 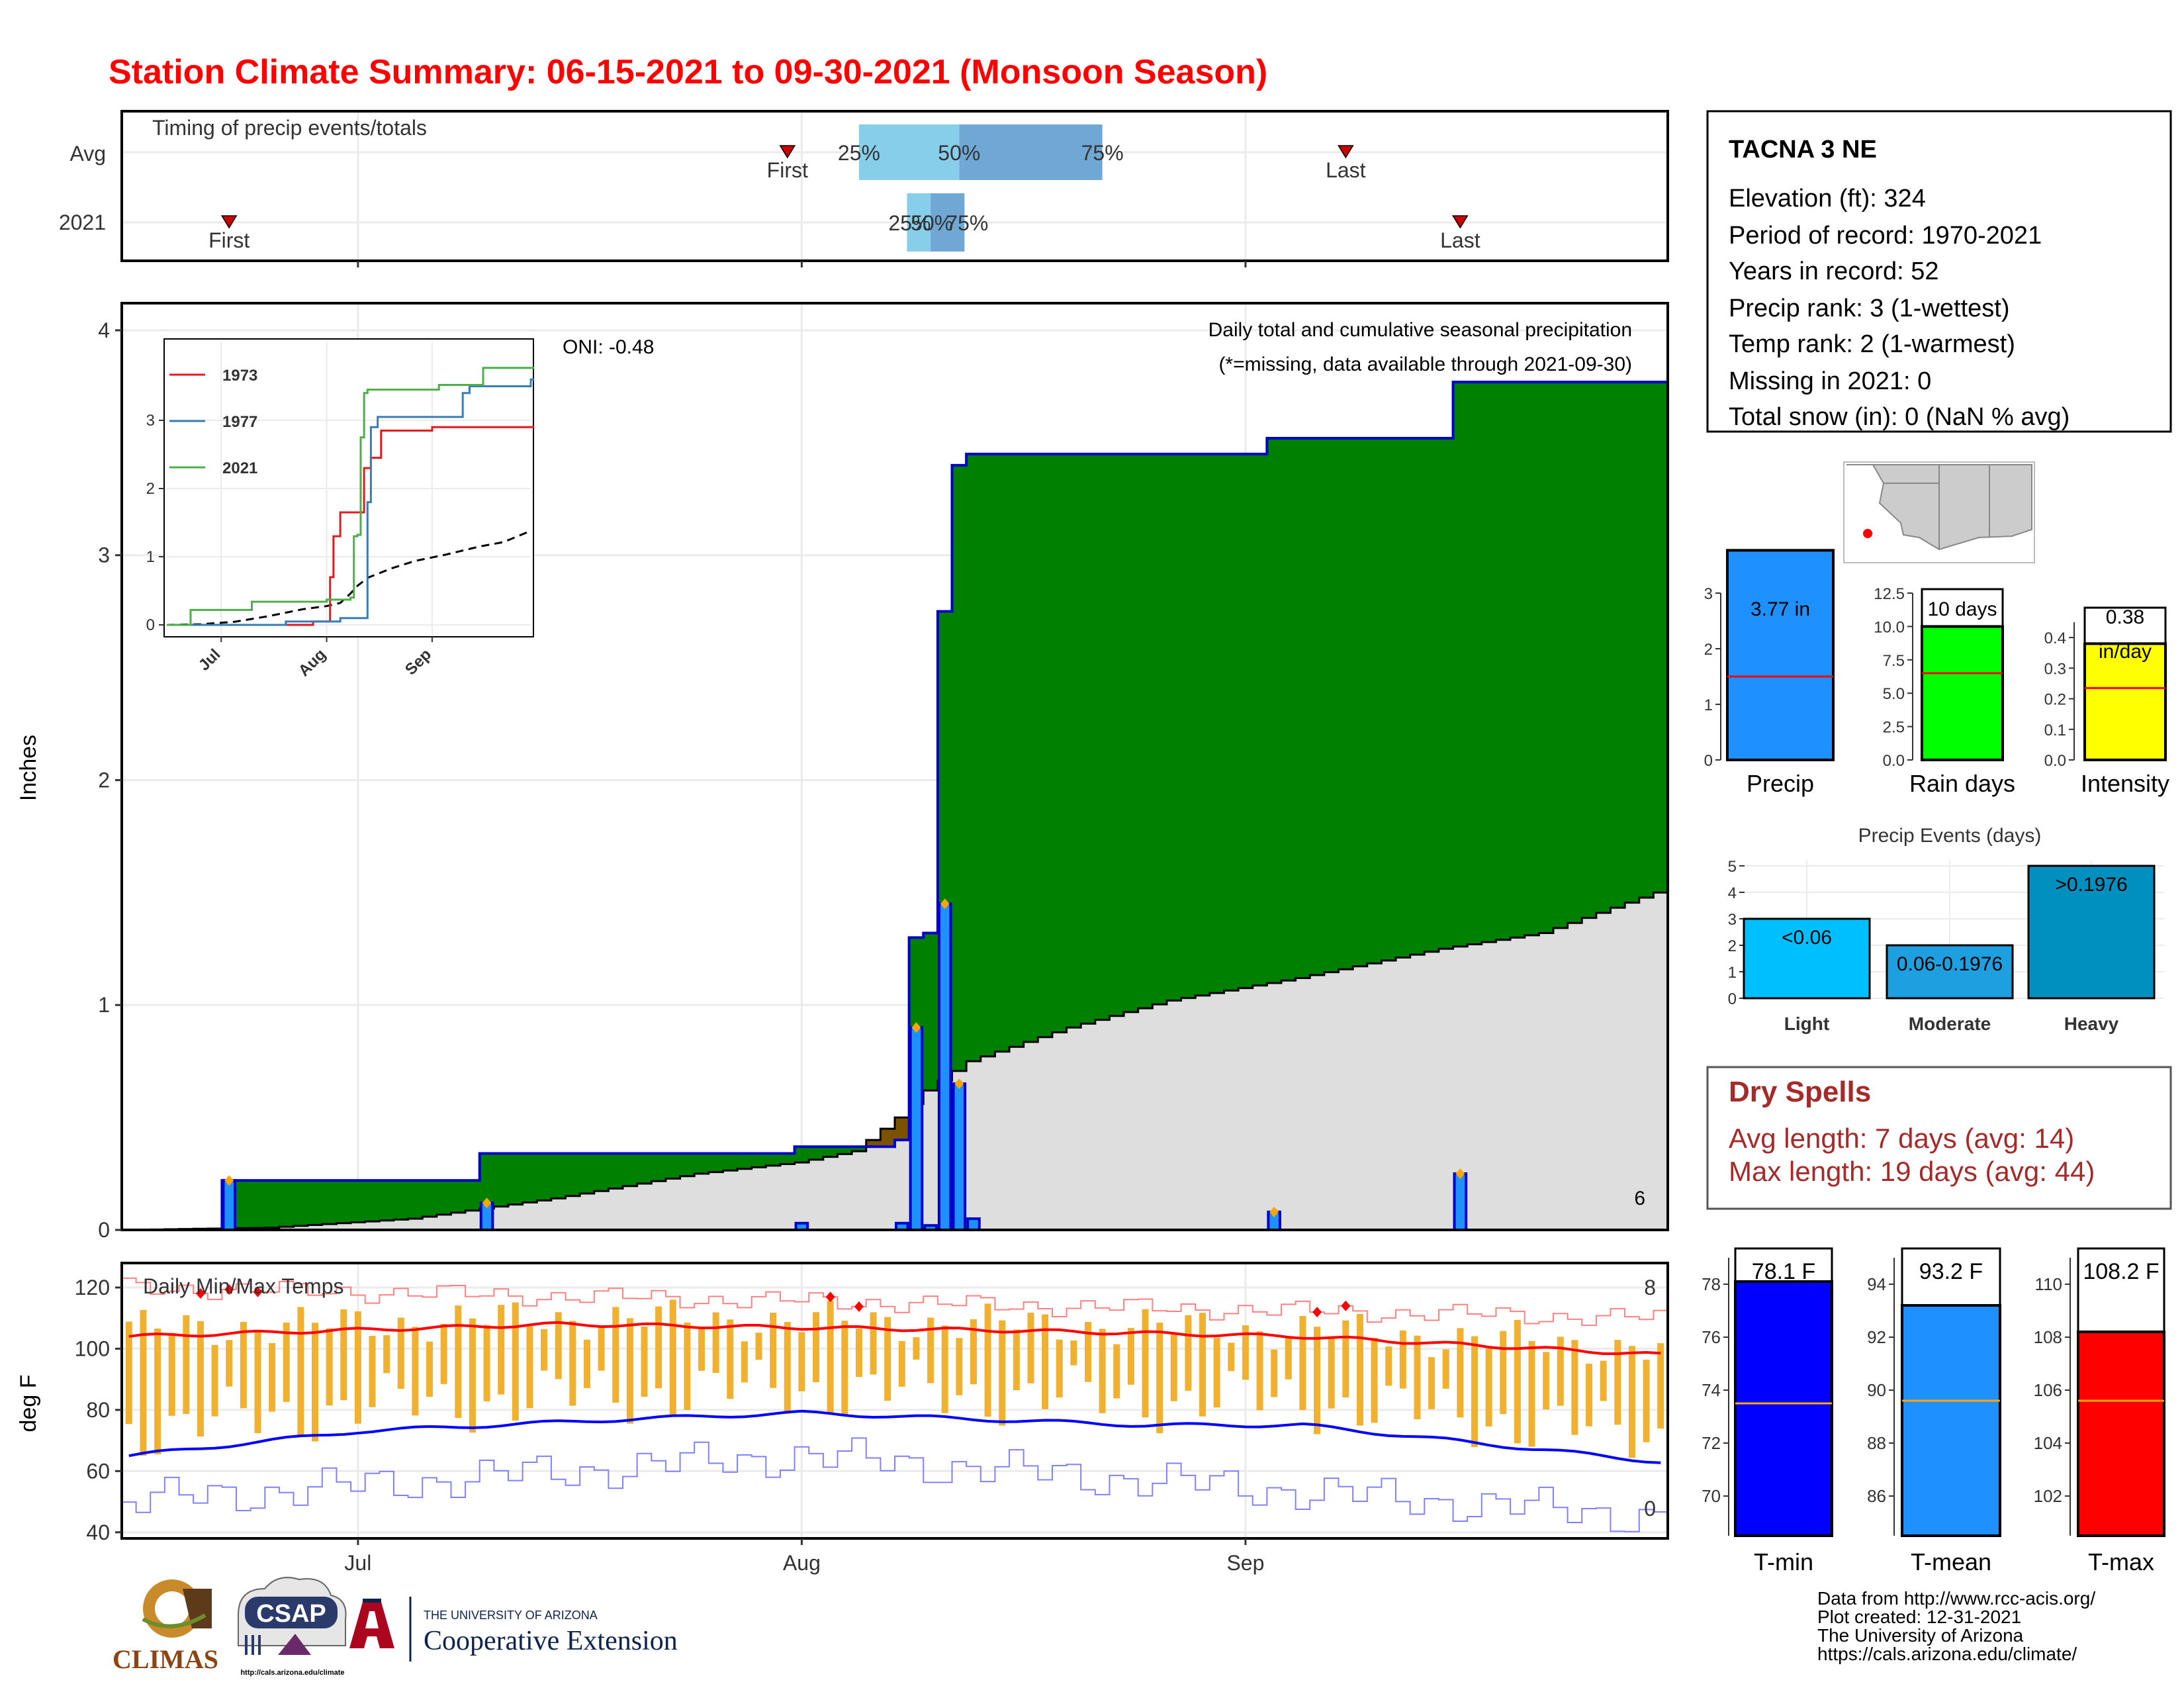 What do you see at coordinates (1345, 152) in the screenshot?
I see `avg-last-marker` at bounding box center [1345, 152].